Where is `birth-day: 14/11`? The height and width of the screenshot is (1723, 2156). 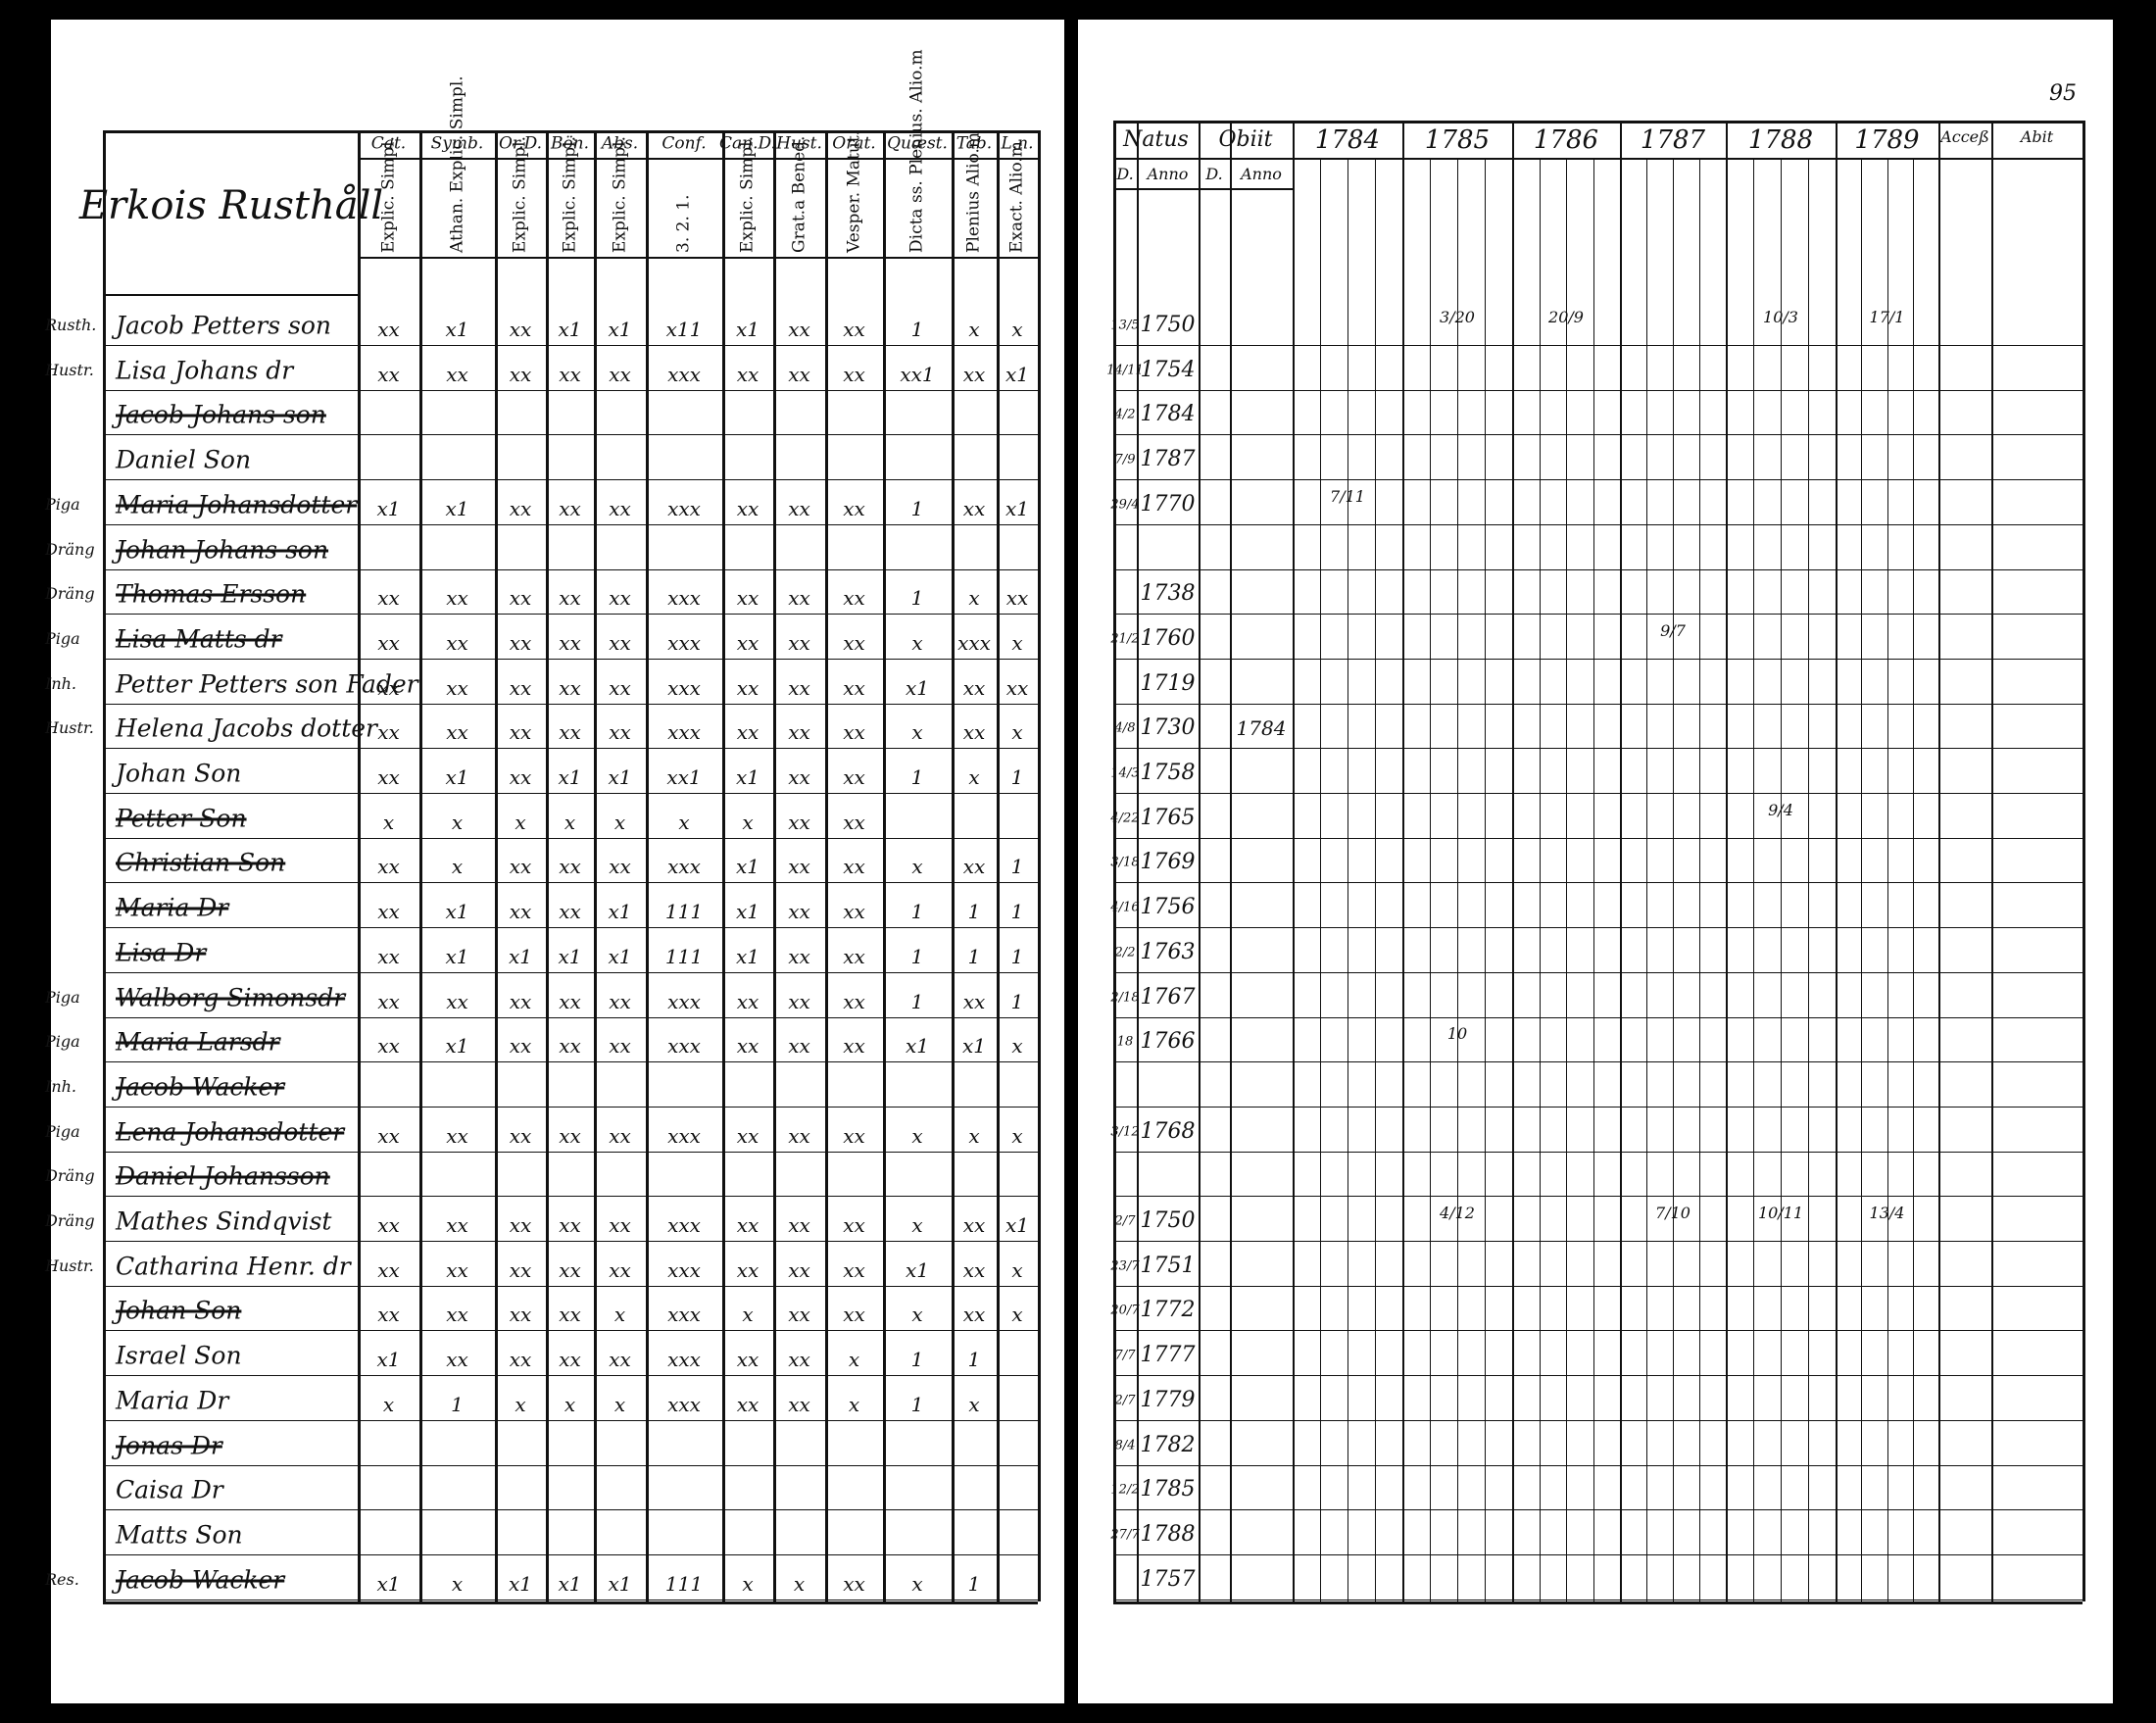 birth-day: 14/11 is located at coordinates (1125, 370).